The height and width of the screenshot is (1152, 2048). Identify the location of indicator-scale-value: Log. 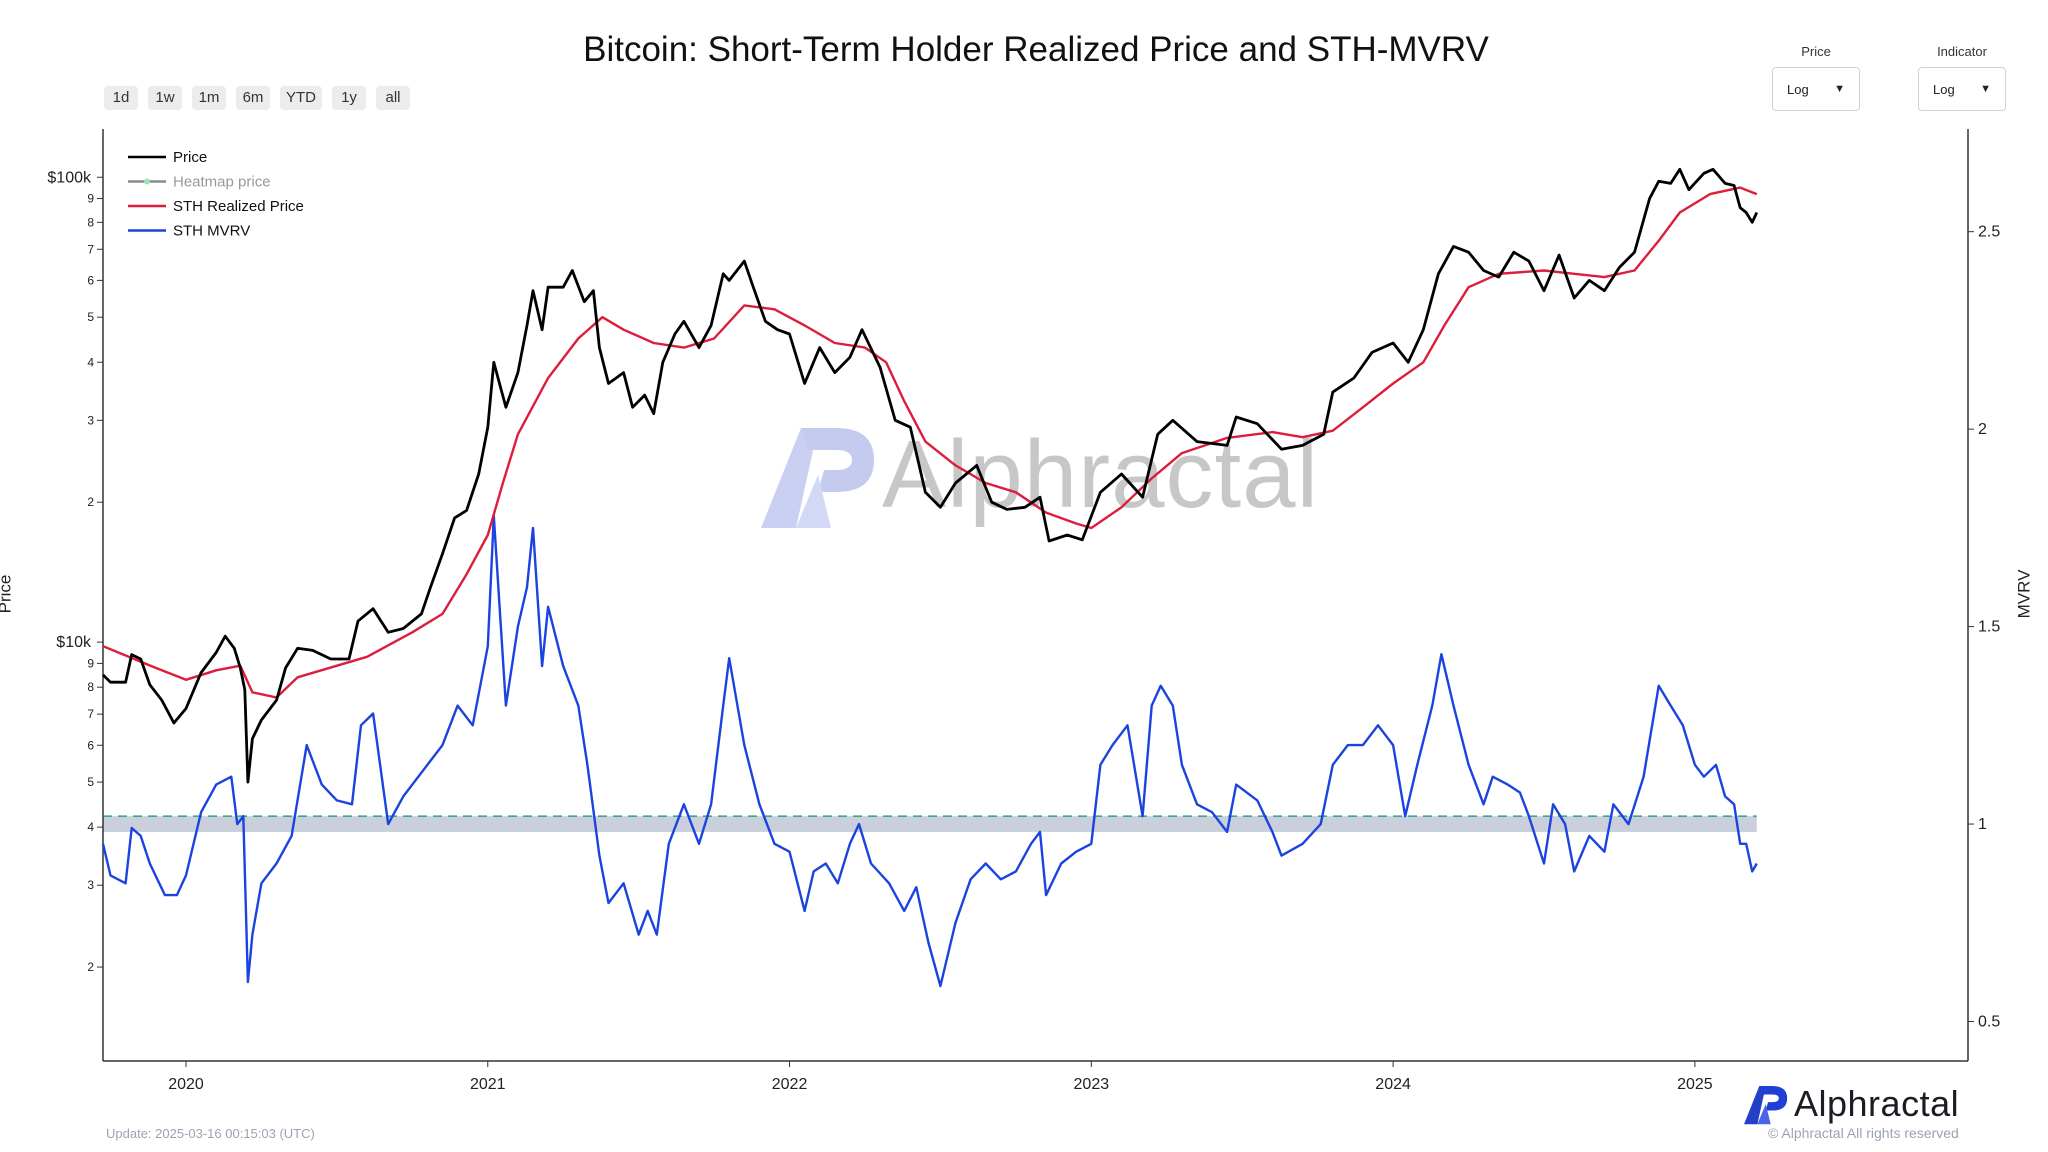
(1944, 89).